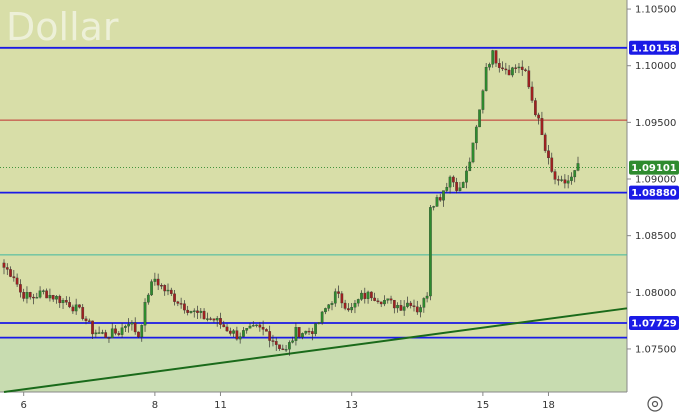 The image size is (680, 418). I want to click on price-tags-layer: 1.10158 1.08880 1.07729 1.09101, so click(654, 185).